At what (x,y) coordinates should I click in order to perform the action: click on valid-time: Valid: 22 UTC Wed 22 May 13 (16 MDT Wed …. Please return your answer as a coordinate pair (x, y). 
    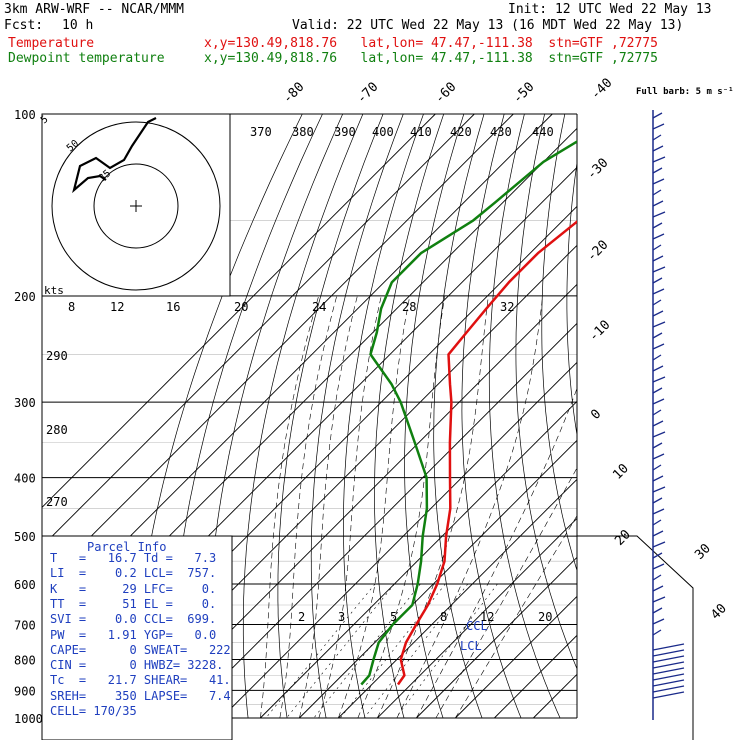
    Looking at the image, I should click on (488, 25).